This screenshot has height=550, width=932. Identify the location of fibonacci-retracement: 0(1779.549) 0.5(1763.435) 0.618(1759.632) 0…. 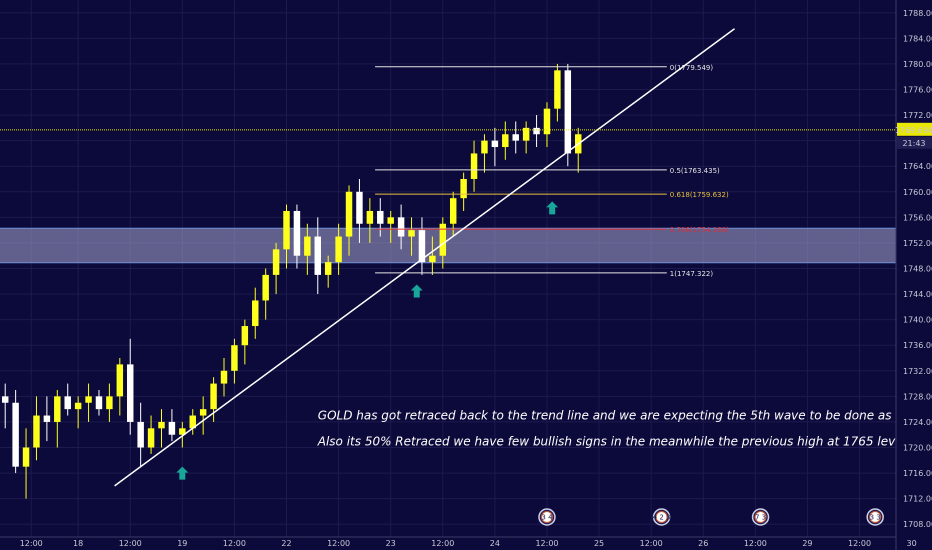
(552, 171).